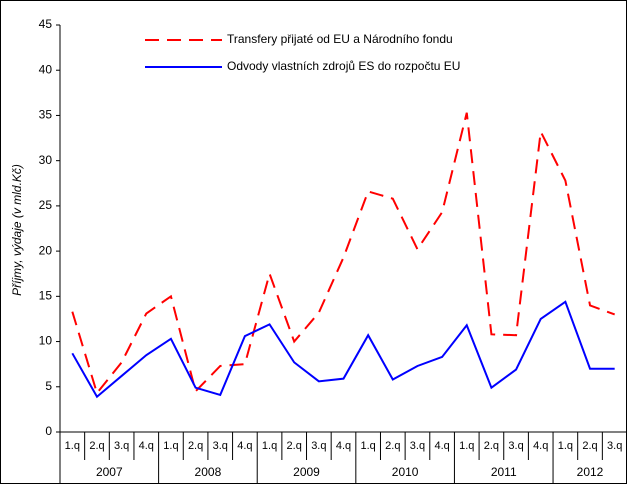 The width and height of the screenshot is (627, 484). I want to click on x-group-label: 2011, so click(504, 472).